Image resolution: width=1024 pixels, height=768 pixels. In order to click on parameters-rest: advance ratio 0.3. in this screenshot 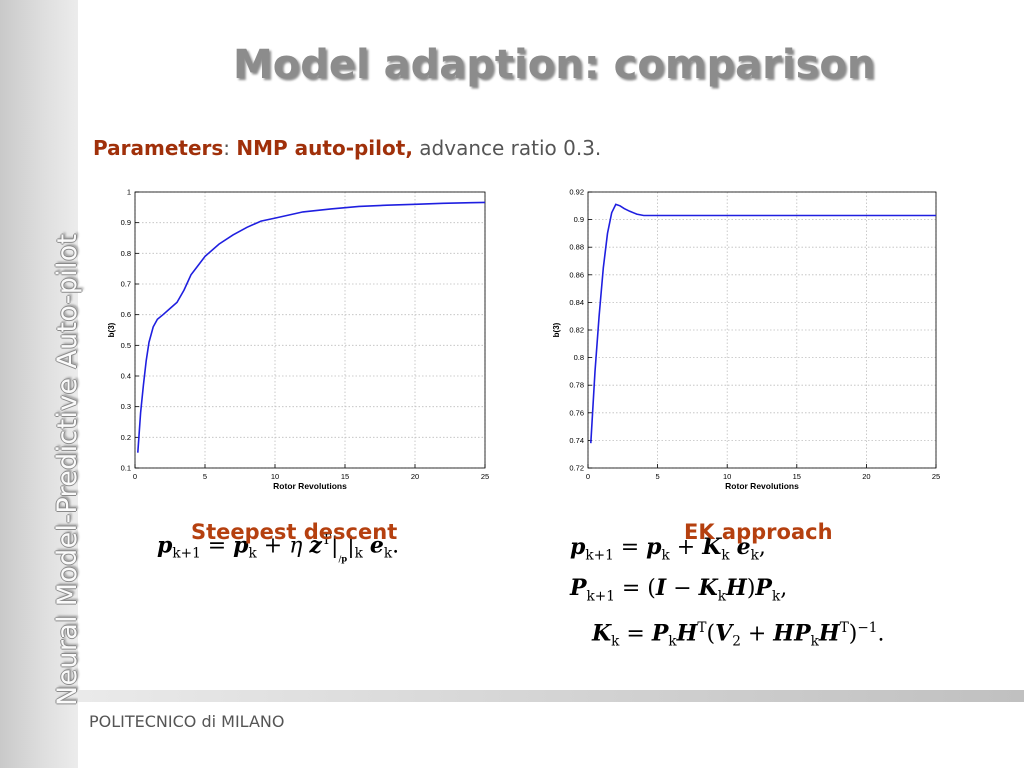, I will do `click(510, 148)`.